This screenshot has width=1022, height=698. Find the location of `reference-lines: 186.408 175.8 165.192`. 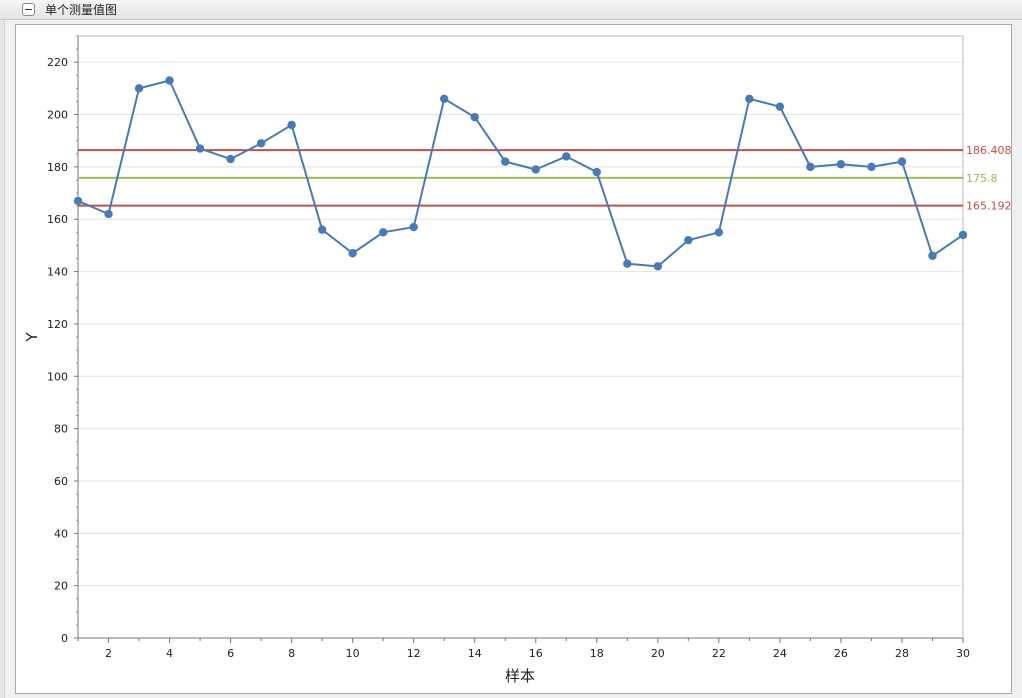

reference-lines: 186.408 175.8 165.192 is located at coordinates (545, 178).